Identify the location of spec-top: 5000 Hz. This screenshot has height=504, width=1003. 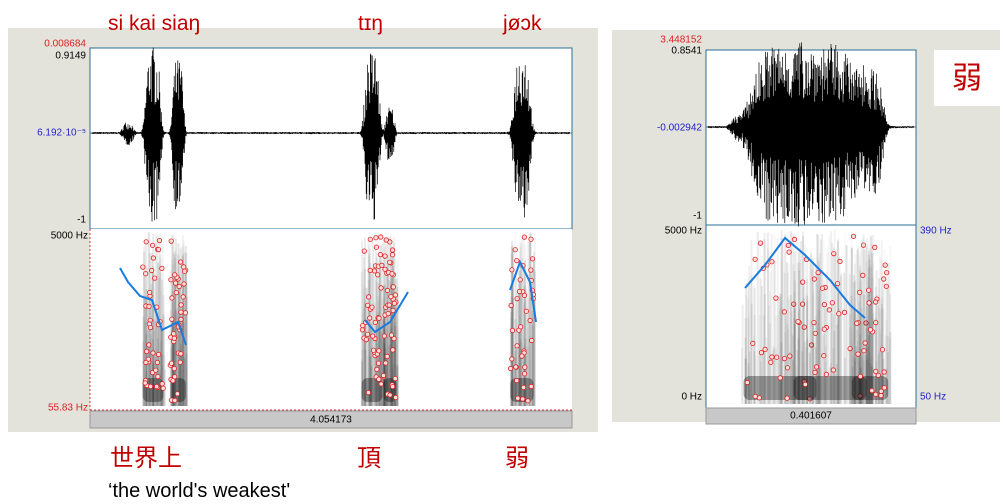
(683, 231).